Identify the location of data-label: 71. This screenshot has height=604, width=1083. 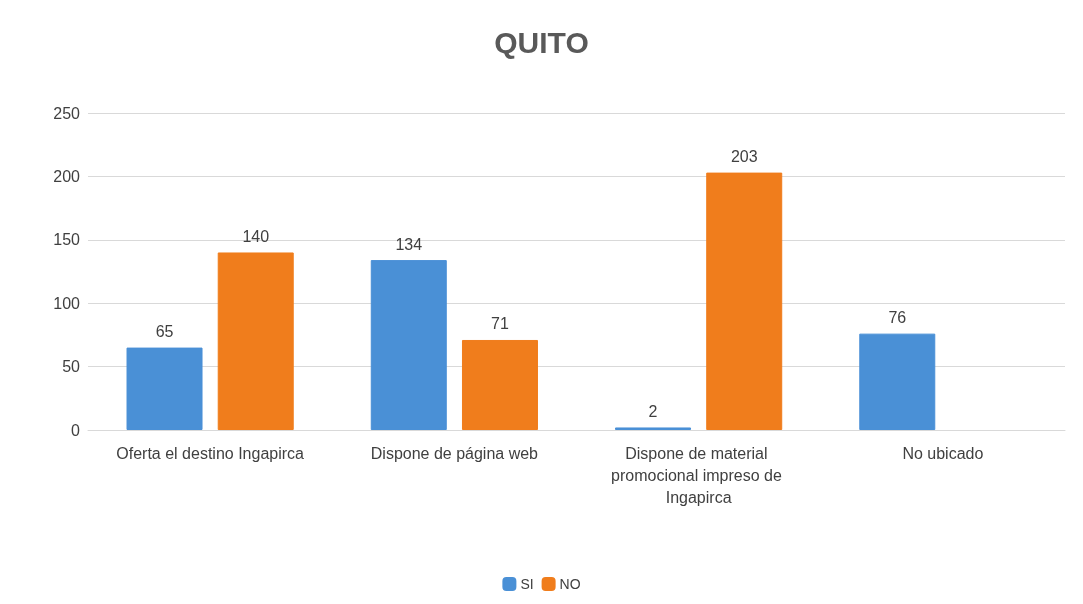
(500, 324).